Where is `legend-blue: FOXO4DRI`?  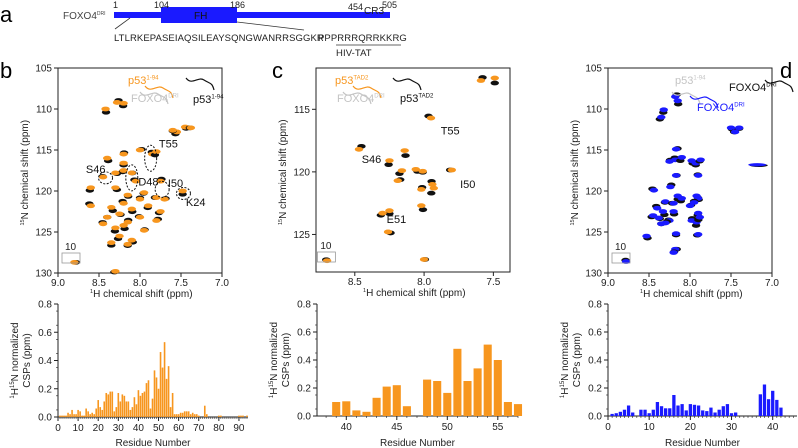 legend-blue: FOXO4DRI is located at coordinates (721, 108).